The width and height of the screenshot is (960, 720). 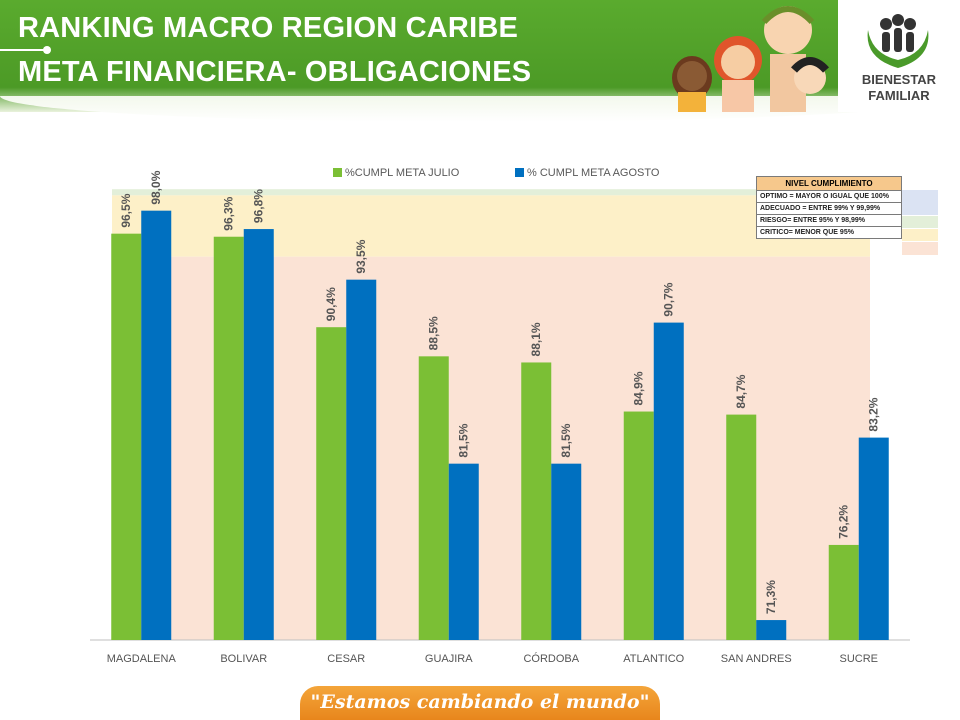 I want to click on x-tick-label-5: ATLANTICO, so click(x=653, y=659).